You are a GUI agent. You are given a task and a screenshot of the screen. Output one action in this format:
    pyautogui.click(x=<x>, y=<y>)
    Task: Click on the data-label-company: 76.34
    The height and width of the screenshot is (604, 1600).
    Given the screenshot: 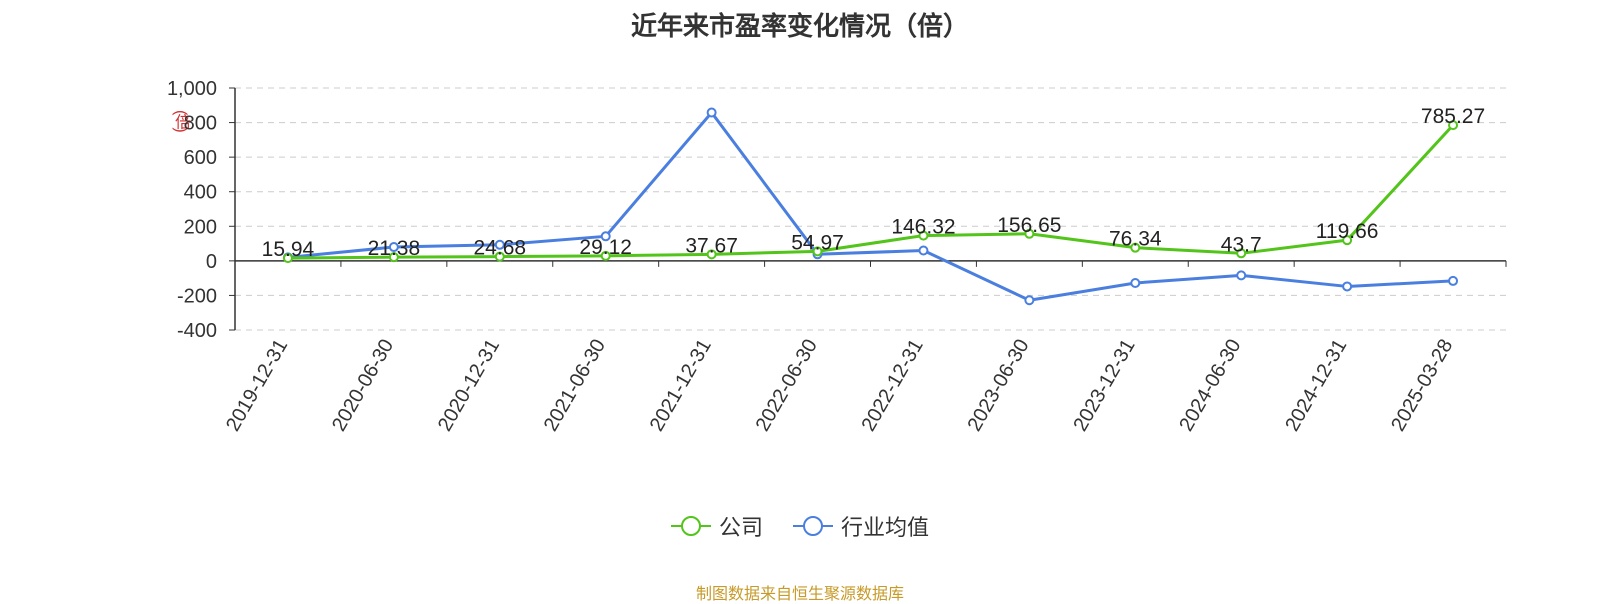 What is the action you would take?
    pyautogui.click(x=1135, y=239)
    